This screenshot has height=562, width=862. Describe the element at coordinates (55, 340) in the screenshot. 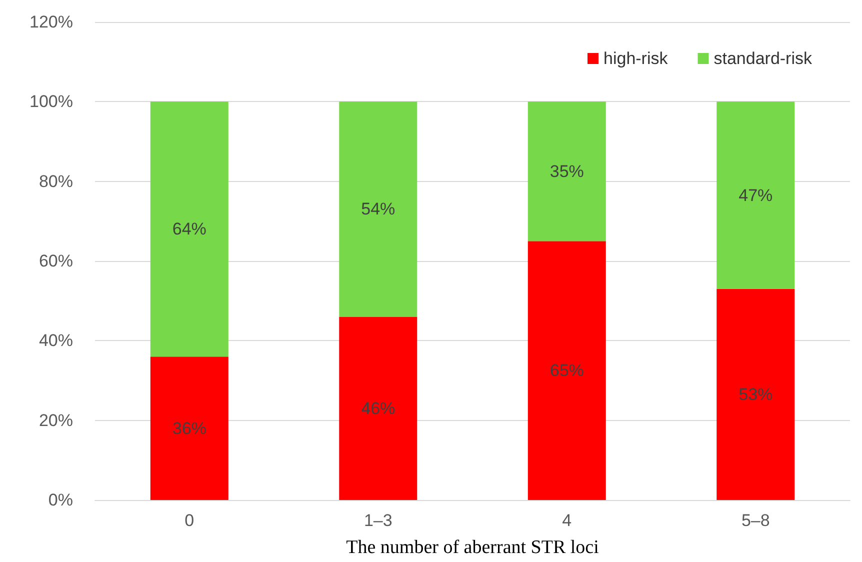

I see `y-tick-label: 40%` at that location.